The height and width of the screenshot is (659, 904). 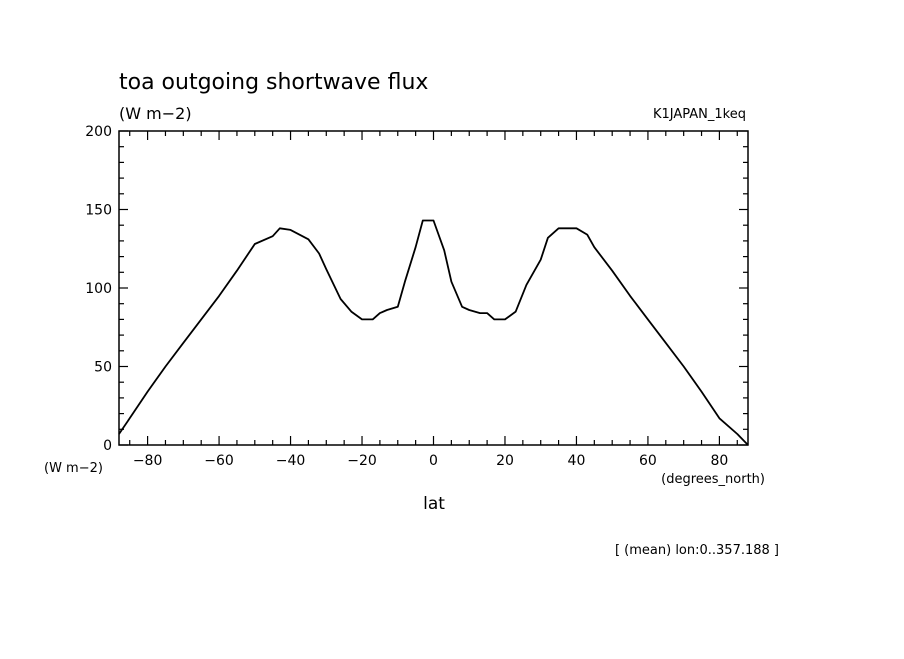 I want to click on x-tick-label: 0, so click(x=433, y=461).